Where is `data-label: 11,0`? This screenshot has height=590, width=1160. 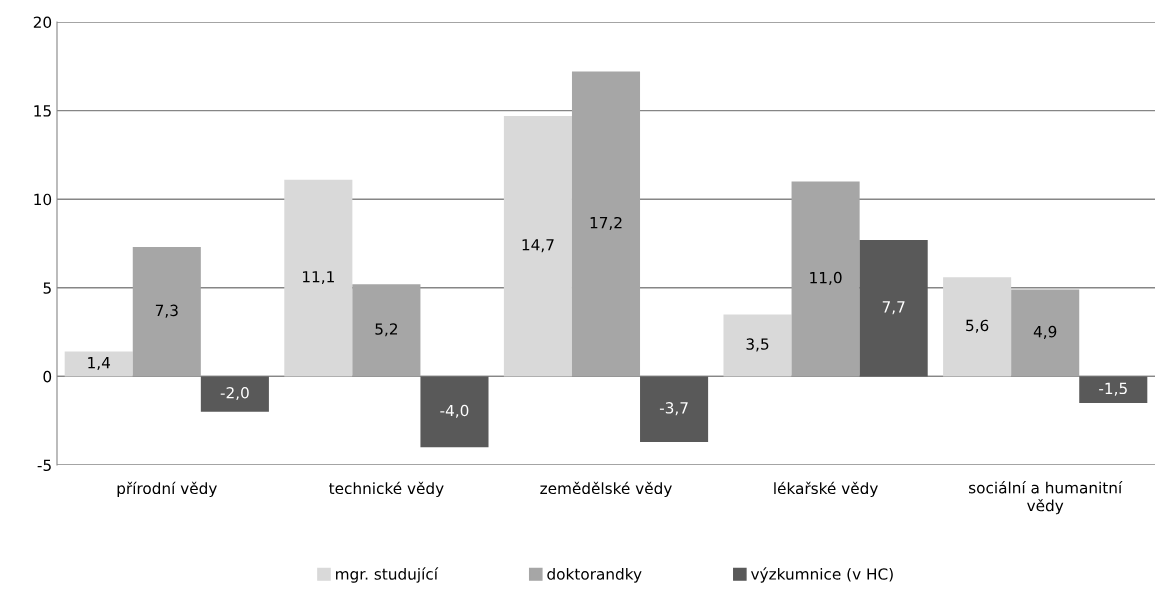 data-label: 11,0 is located at coordinates (826, 278).